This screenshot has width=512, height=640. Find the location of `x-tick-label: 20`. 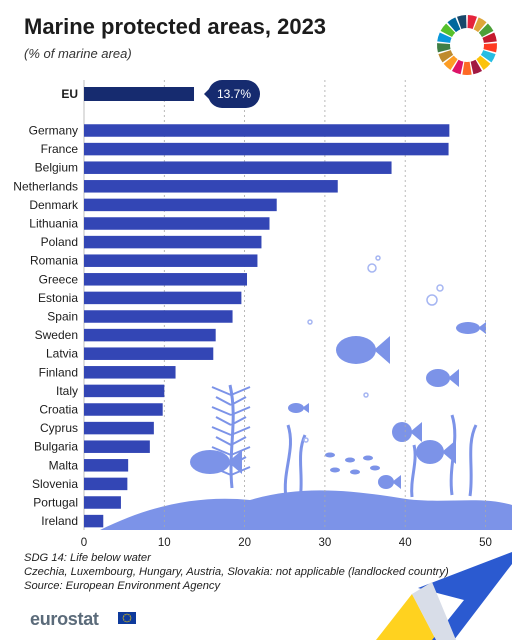

x-tick-label: 20 is located at coordinates (244, 543).